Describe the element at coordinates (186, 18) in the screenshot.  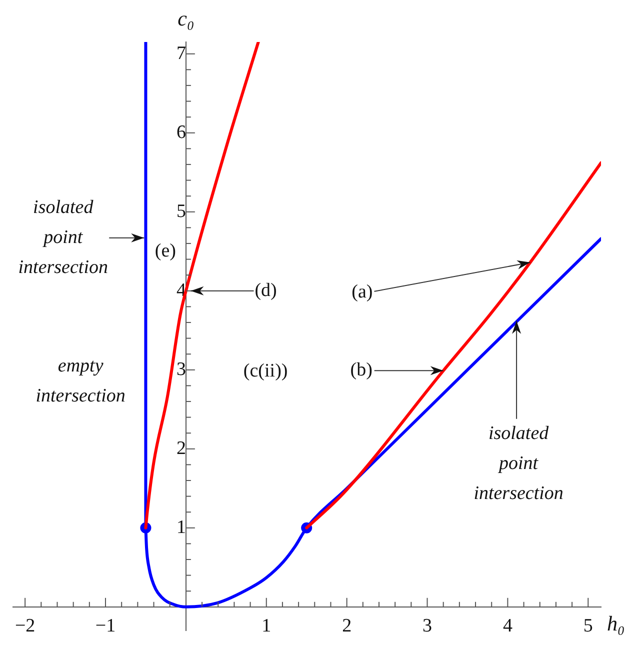
I see `y-axis-title: c₀` at that location.